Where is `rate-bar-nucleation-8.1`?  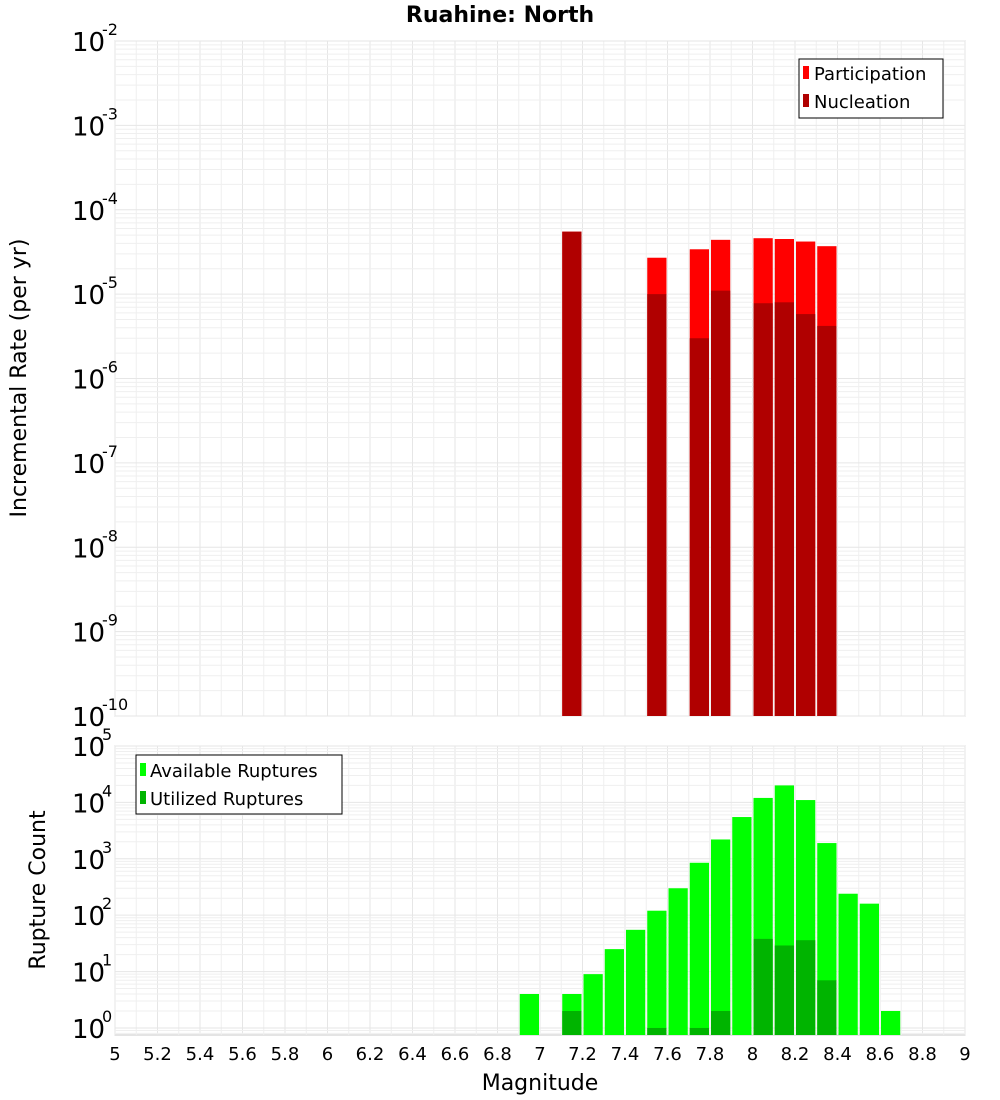 rate-bar-nucleation-8.1 is located at coordinates (784, 509).